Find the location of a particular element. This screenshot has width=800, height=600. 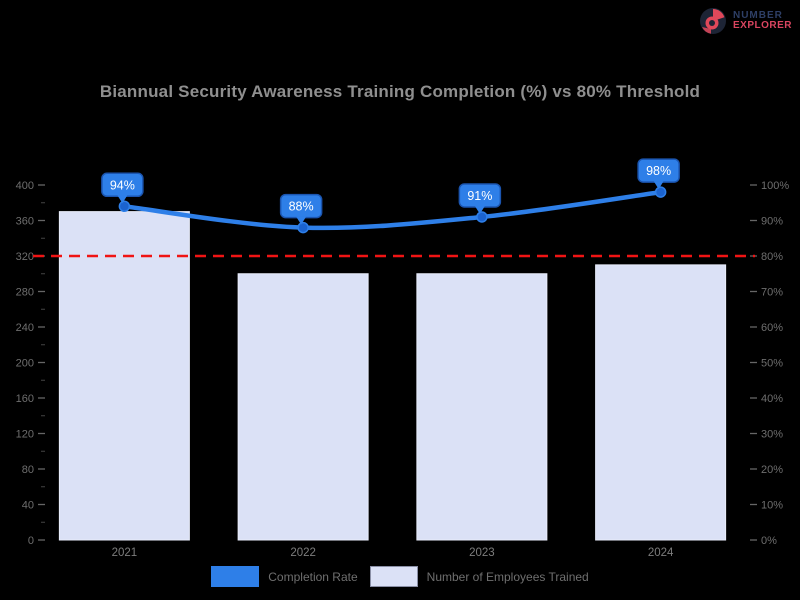

trend-line is located at coordinates (392, 210).